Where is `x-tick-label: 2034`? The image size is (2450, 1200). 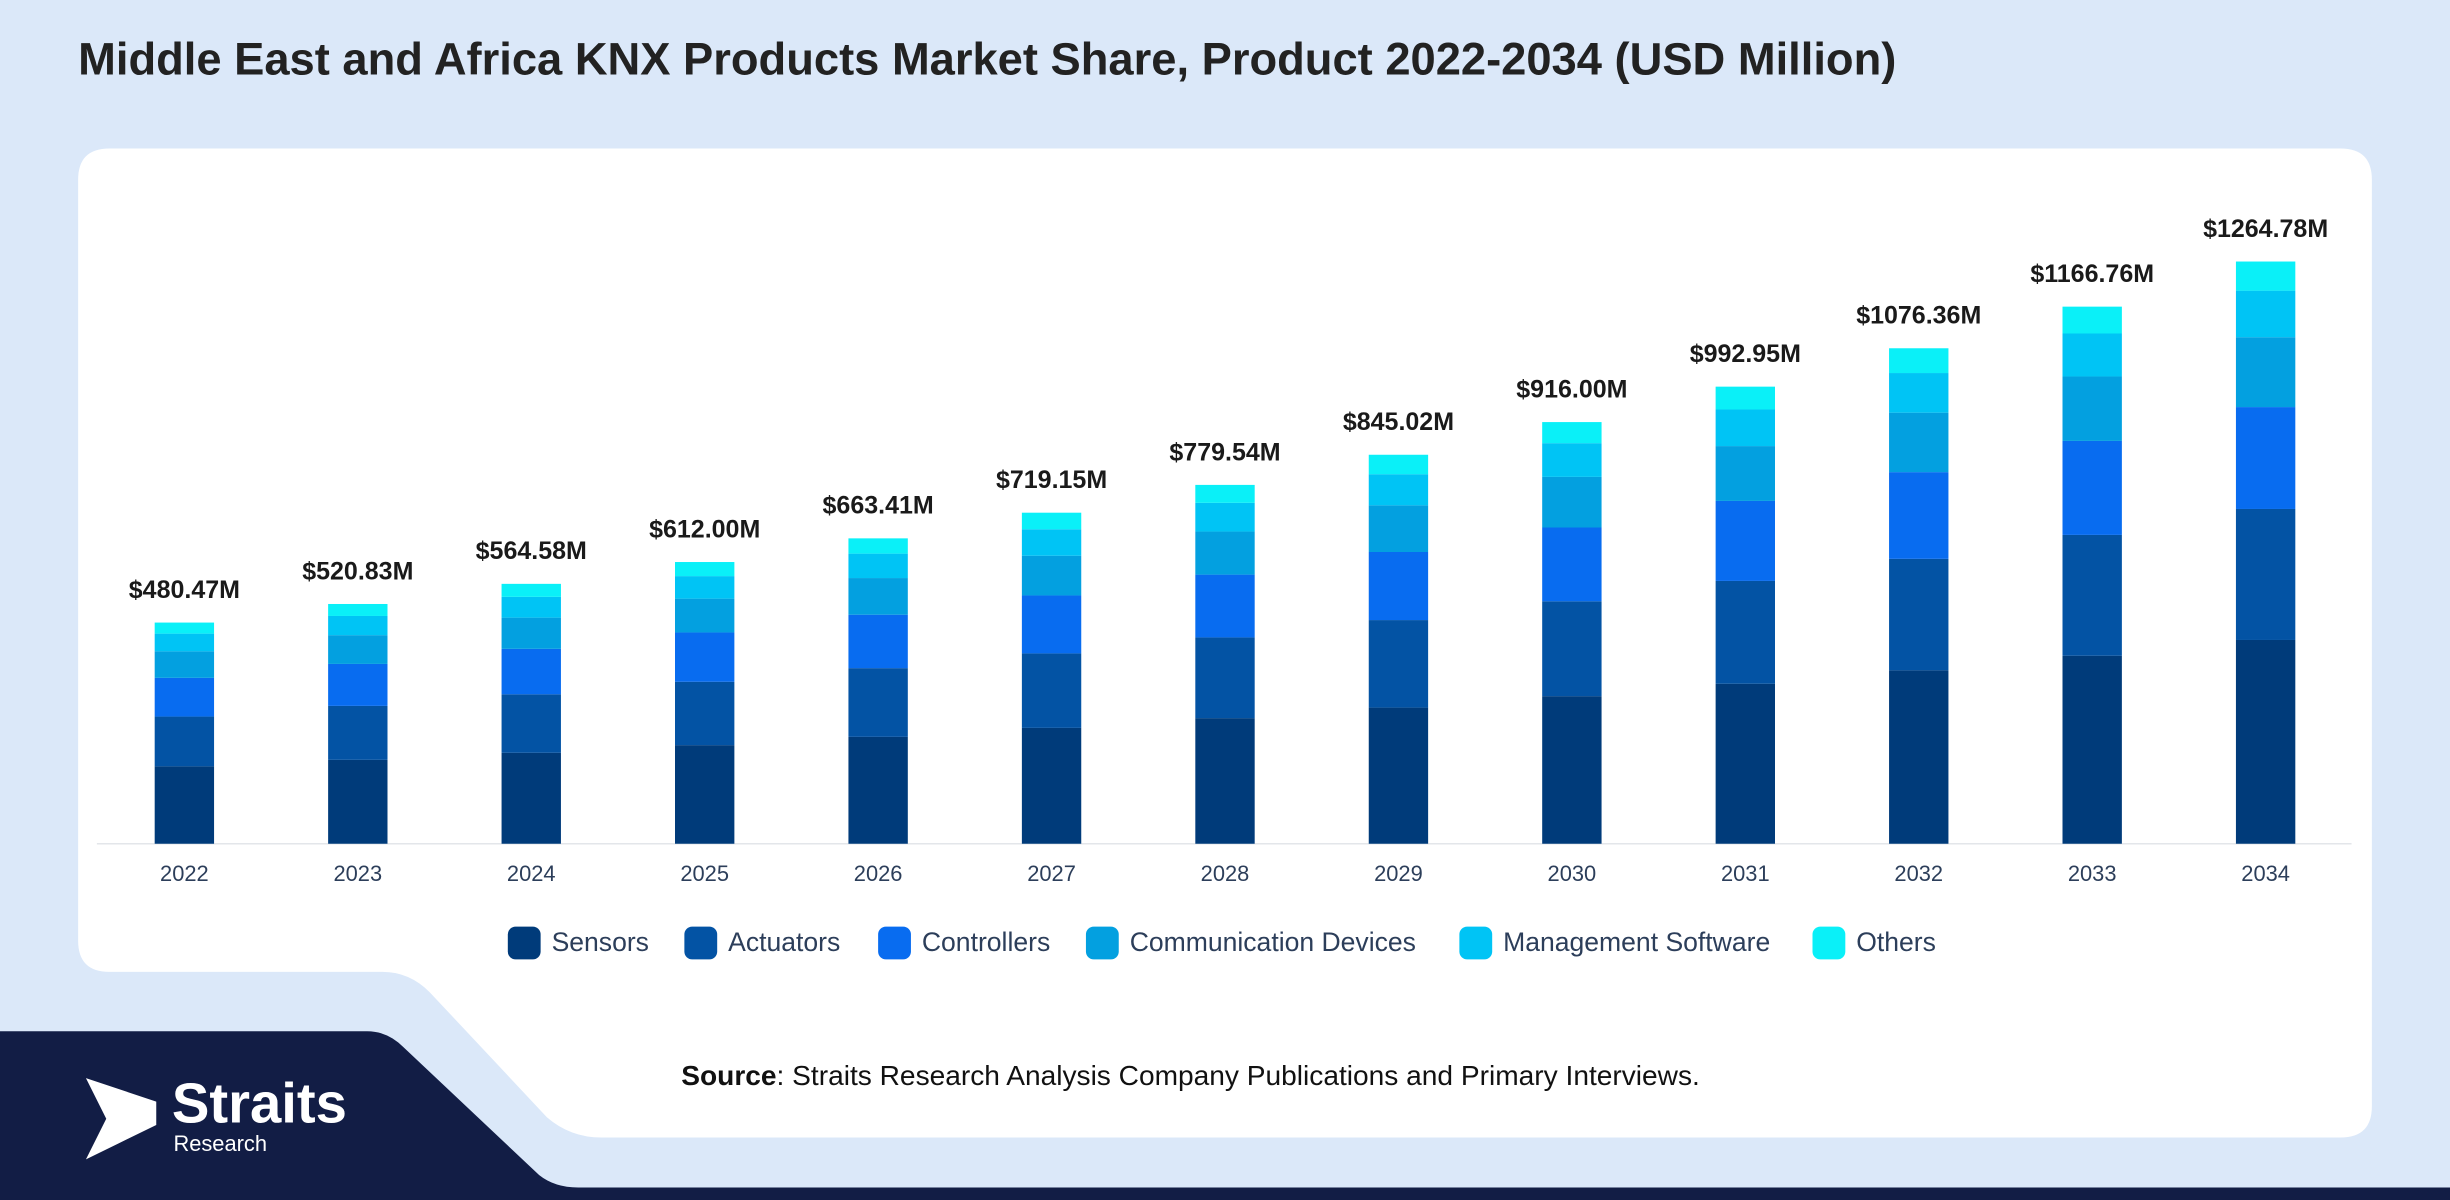 x-tick-label: 2034 is located at coordinates (2265, 873).